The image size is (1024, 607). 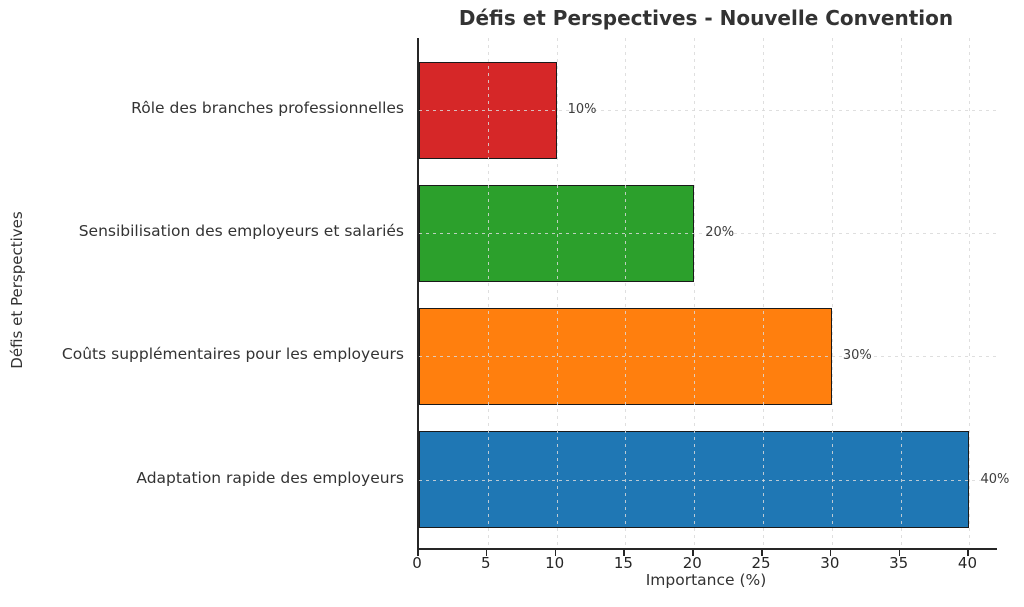 I want to click on x-tick-label: 0, so click(x=417, y=563).